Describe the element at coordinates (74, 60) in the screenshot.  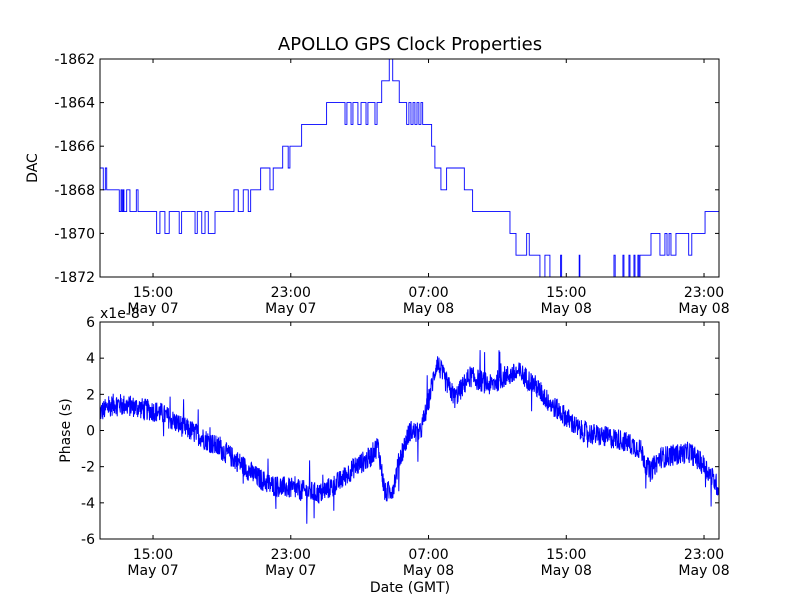
I see `y-tick-label: -1862` at that location.